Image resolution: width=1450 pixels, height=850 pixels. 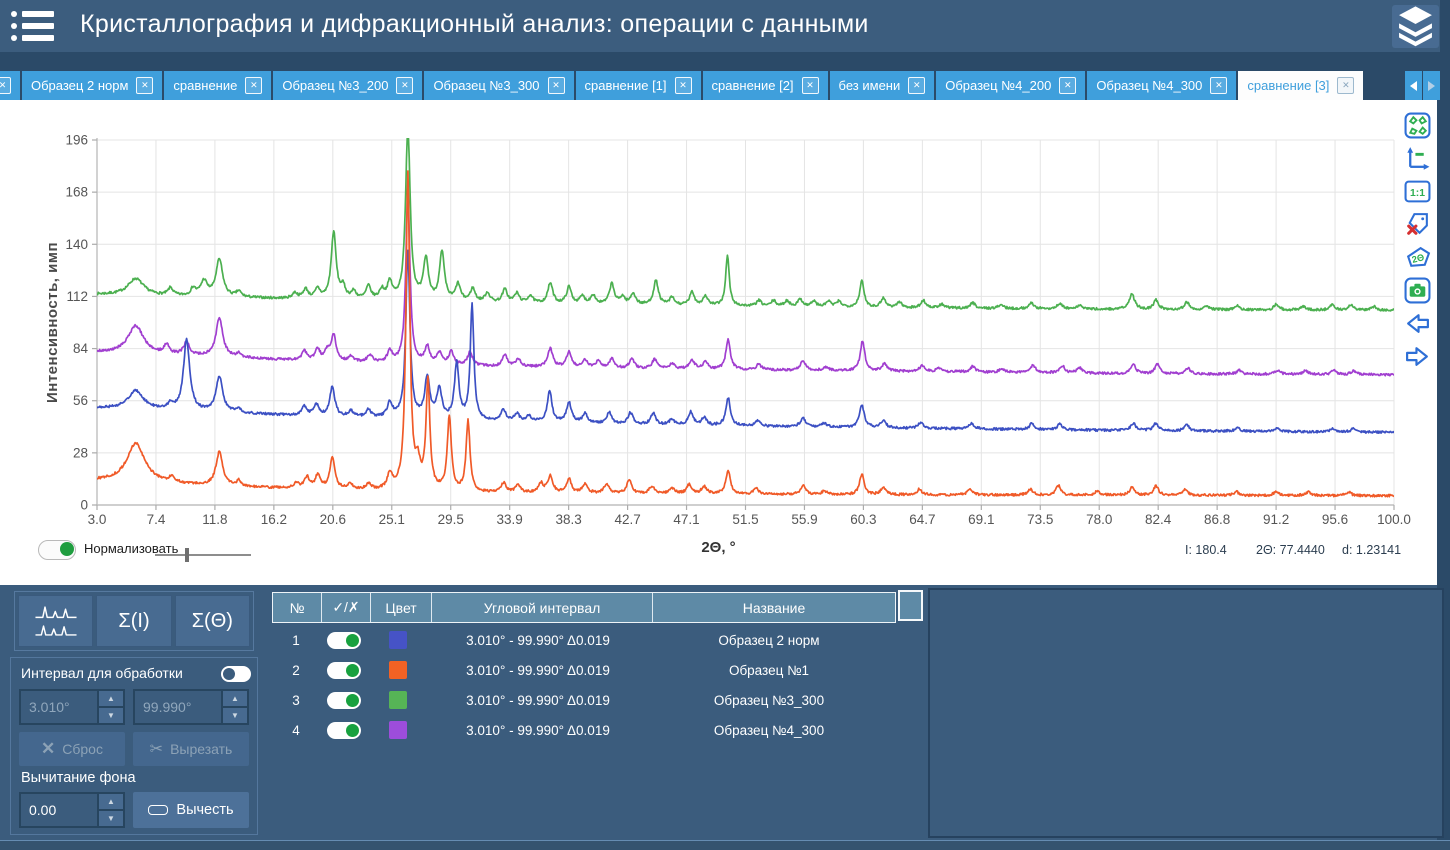 I want to click on row-name: Образец №3_300, so click(x=769, y=700).